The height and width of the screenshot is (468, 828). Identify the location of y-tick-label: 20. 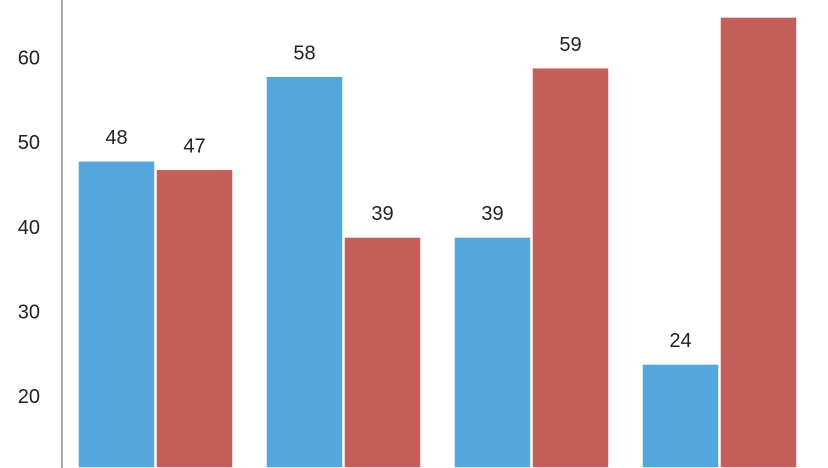
(29, 397).